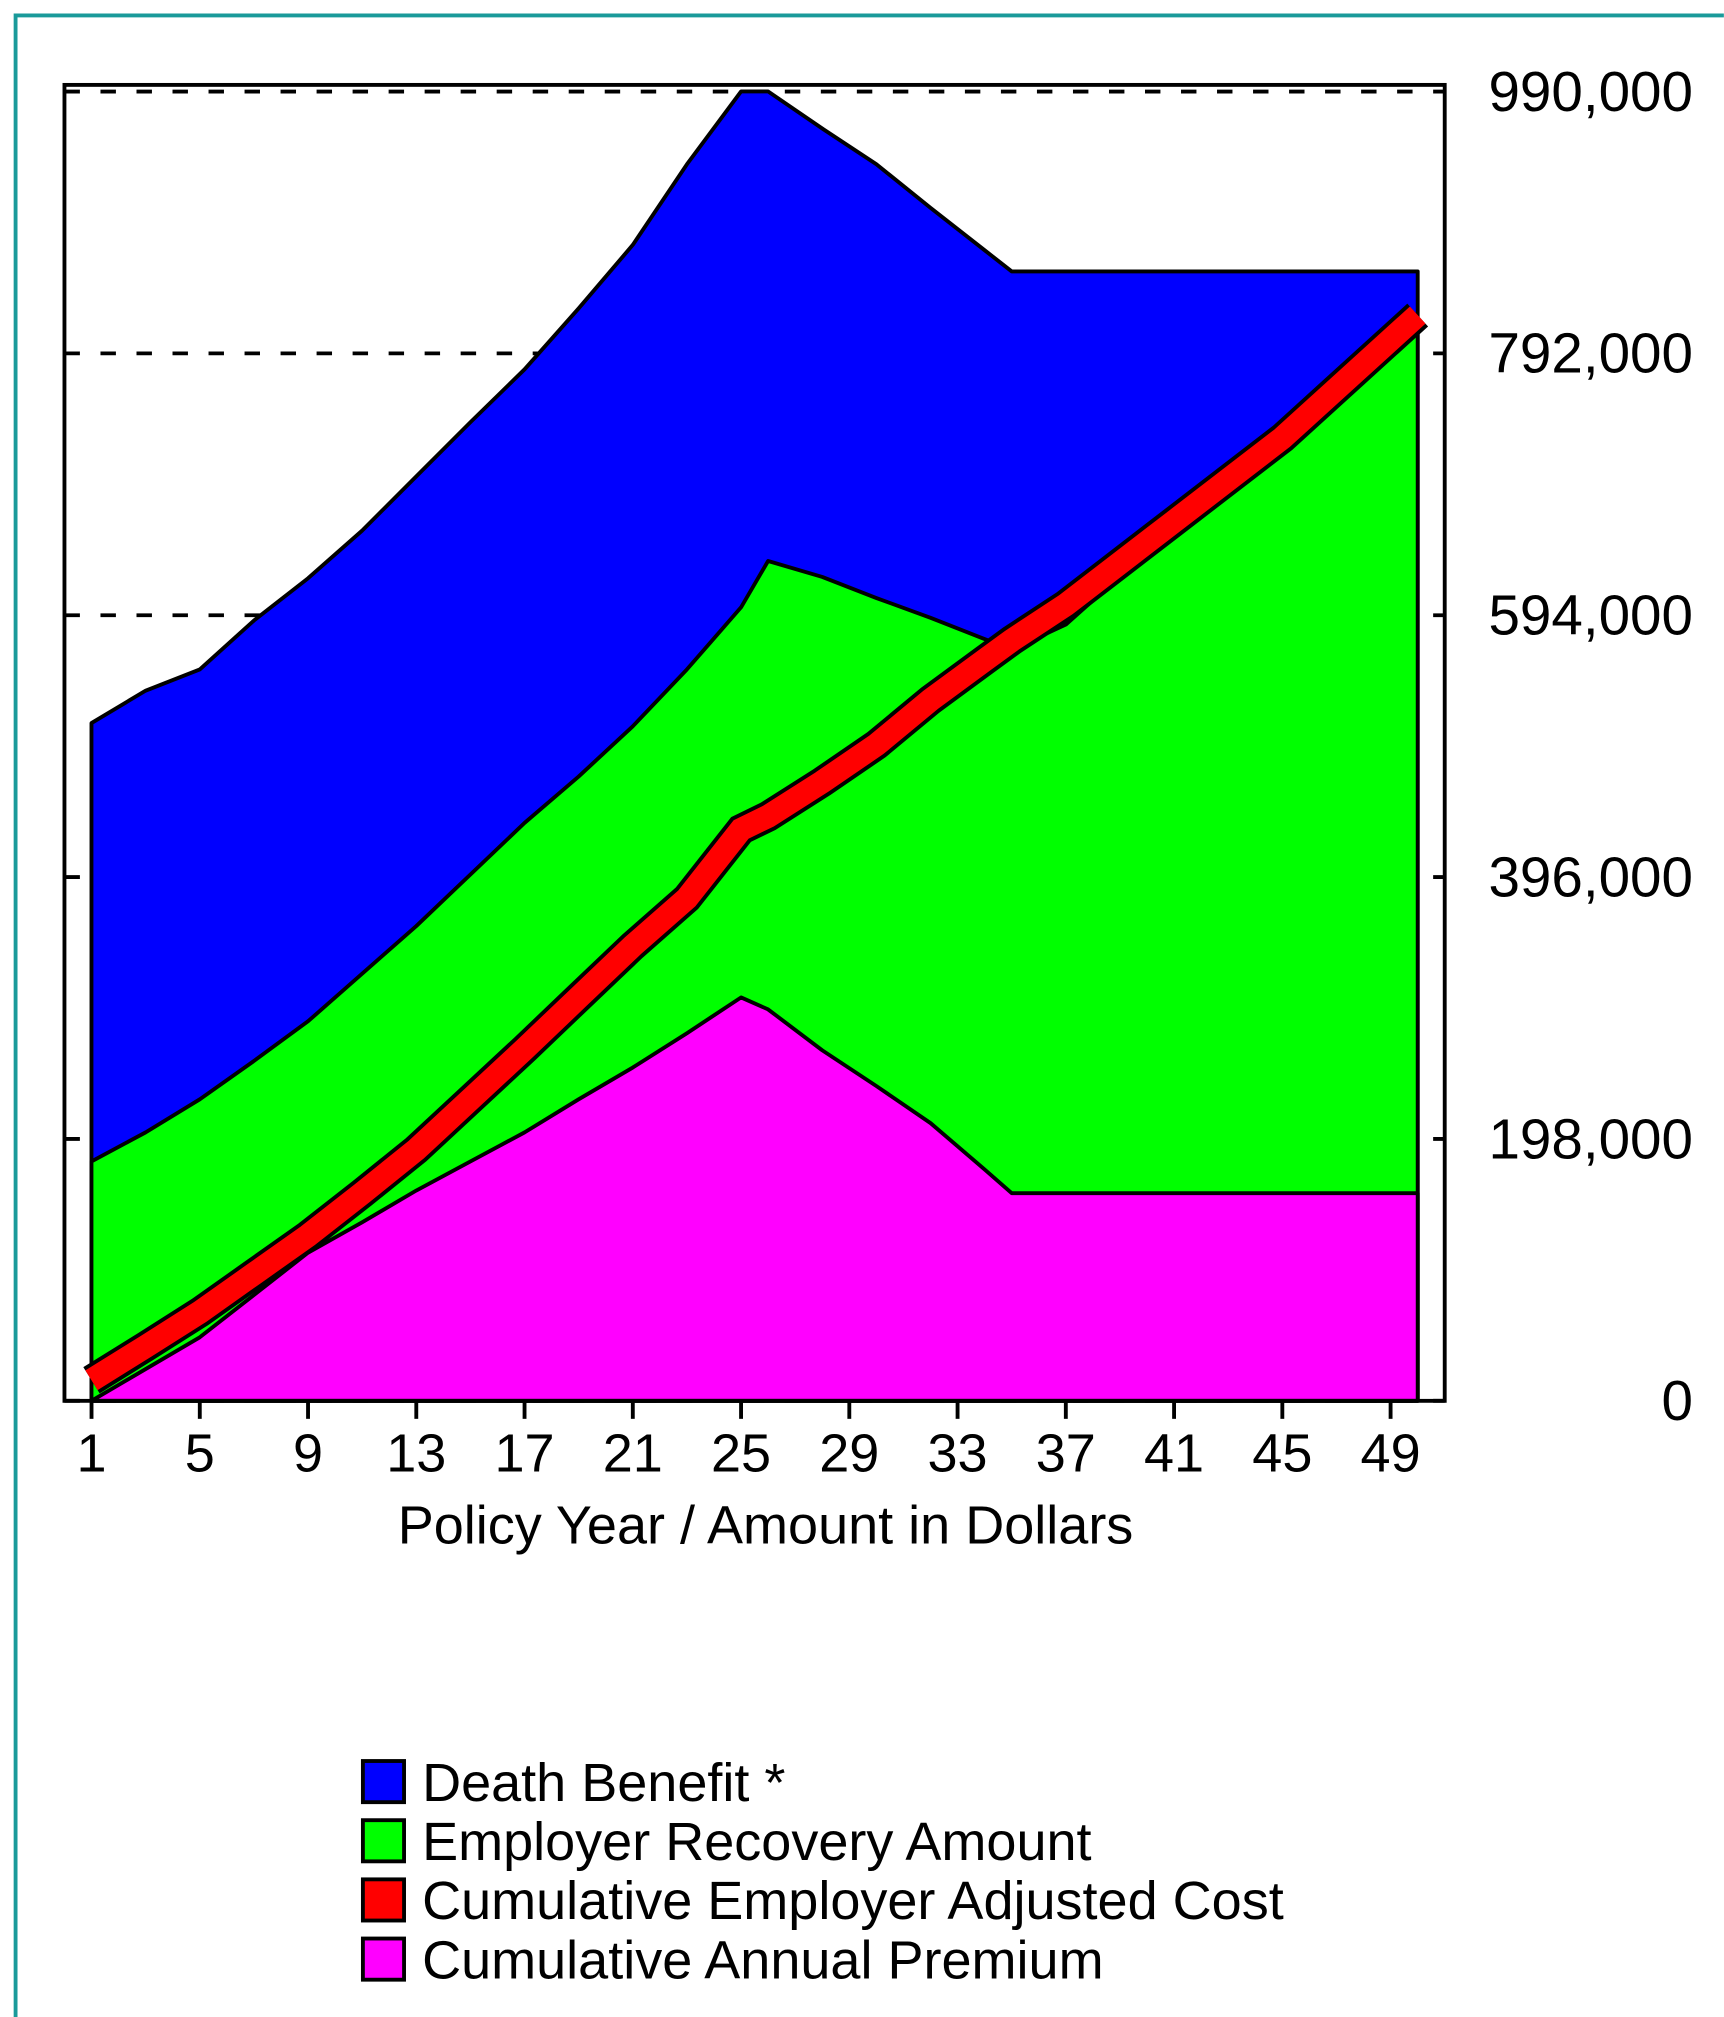 This screenshot has width=1724, height=2017. I want to click on x-tick-label: 29, so click(849, 1454).